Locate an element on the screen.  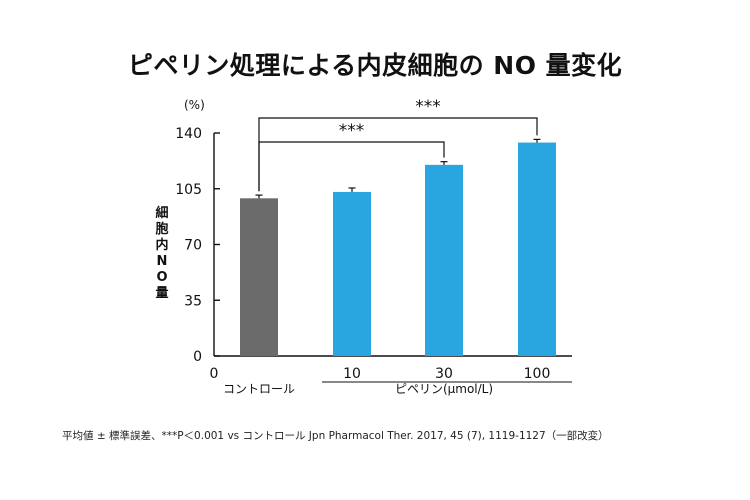
y-unit-label: (%) is located at coordinates (194, 105).